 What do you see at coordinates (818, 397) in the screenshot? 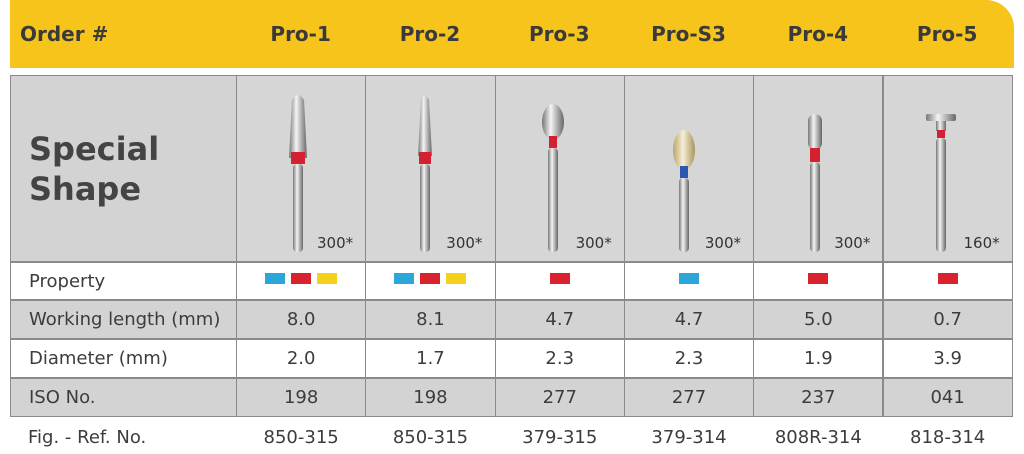
I see `row-value: 237` at bounding box center [818, 397].